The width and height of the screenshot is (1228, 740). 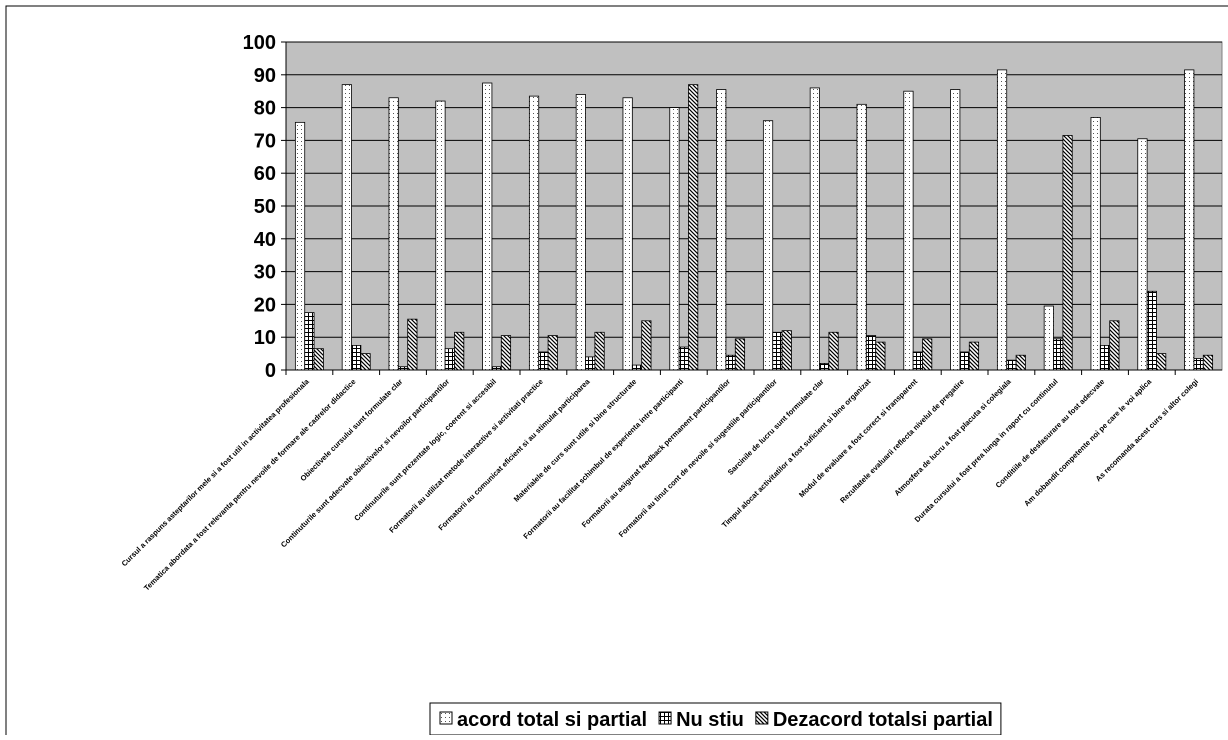 What do you see at coordinates (265, 109) in the screenshot?
I see `y-tick-label: 80` at bounding box center [265, 109].